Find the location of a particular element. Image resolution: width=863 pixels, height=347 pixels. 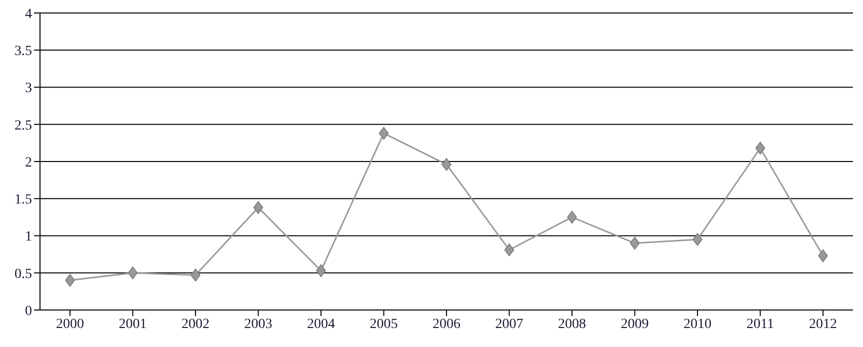

y-tick-label: 1.5 is located at coordinates (23, 200).